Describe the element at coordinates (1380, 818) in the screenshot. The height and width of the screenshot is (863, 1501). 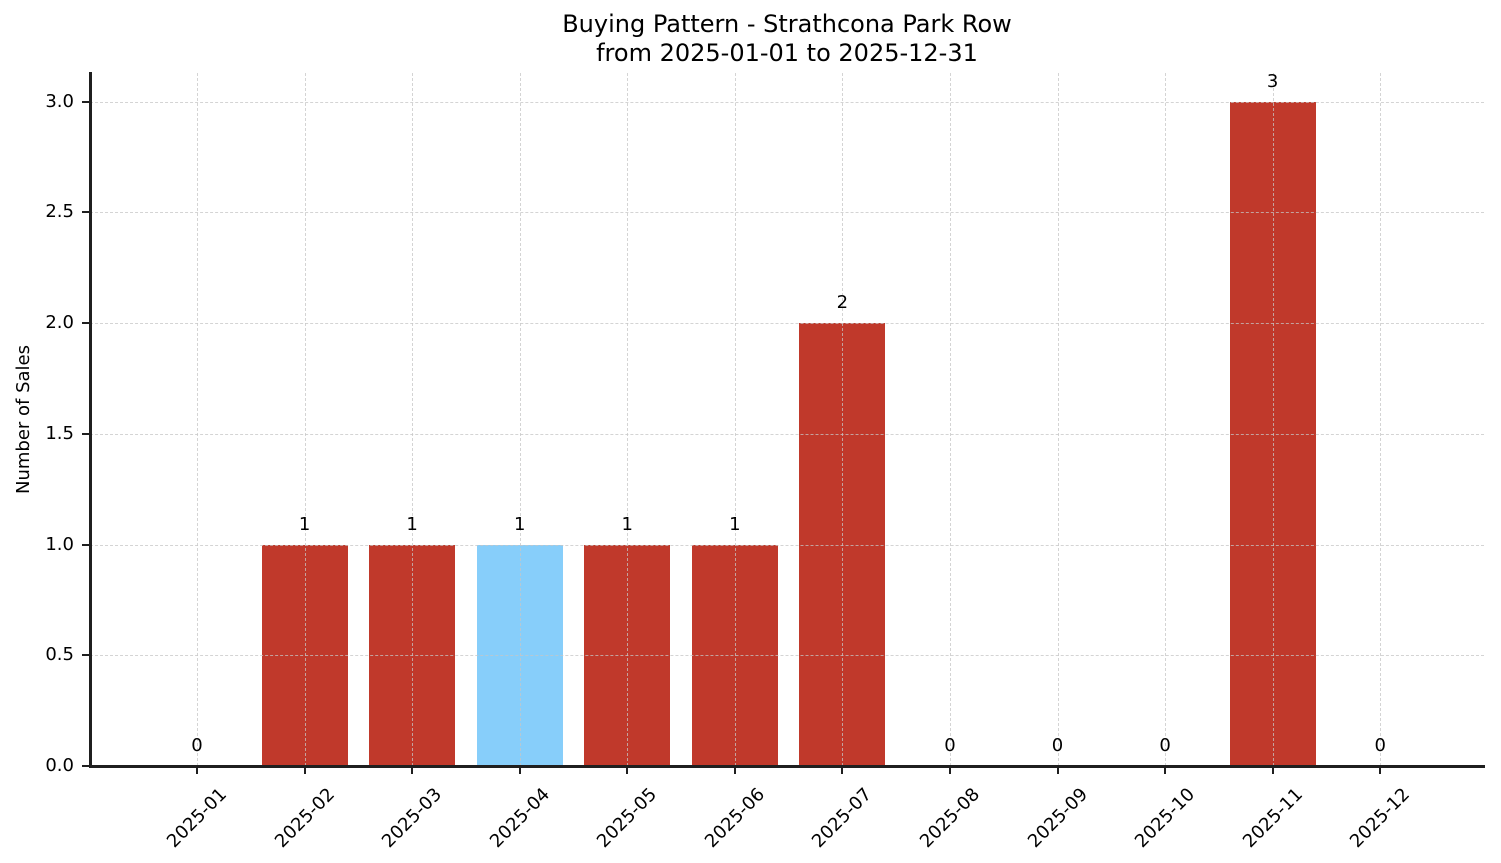
I see `x-tick-label-text: 2025-12` at that location.